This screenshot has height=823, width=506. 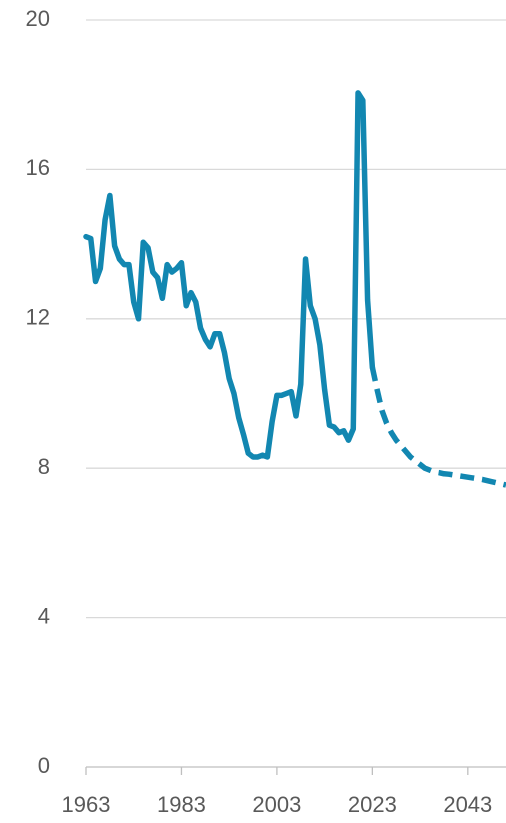 I want to click on x-tick-label: 1963, so click(x=86, y=804).